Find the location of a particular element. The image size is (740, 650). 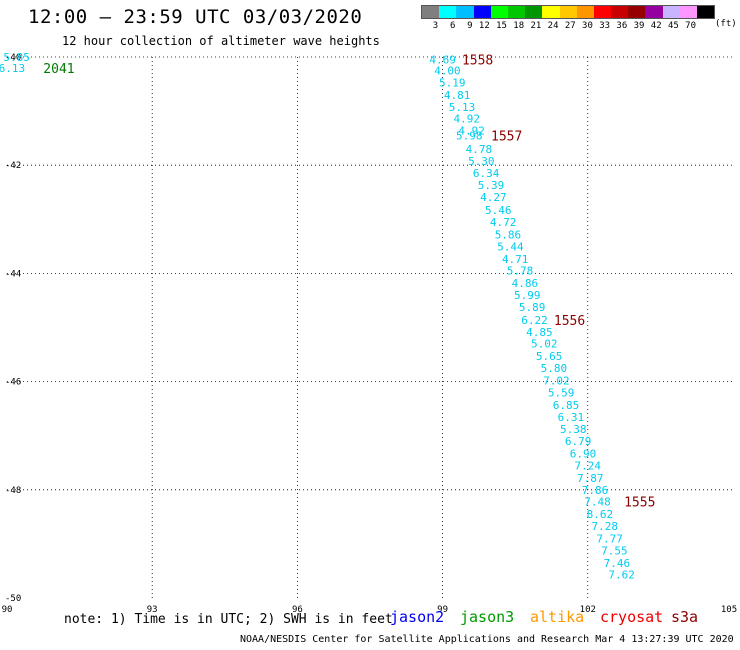

satellite-name-s3a: s3a is located at coordinates (685, 617).